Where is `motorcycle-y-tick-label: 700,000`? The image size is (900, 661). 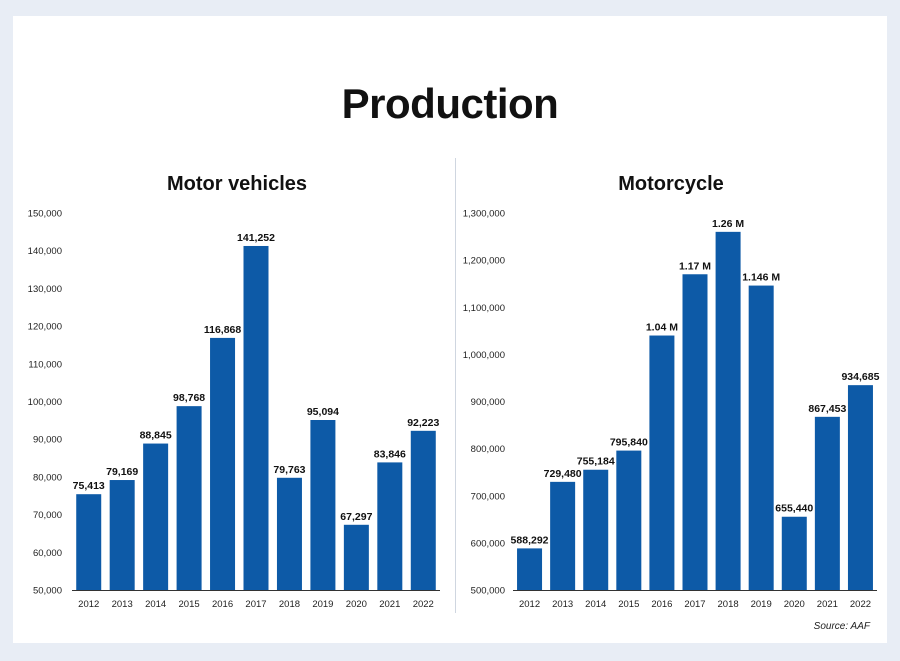 motorcycle-y-tick-label: 700,000 is located at coordinates (488, 496).